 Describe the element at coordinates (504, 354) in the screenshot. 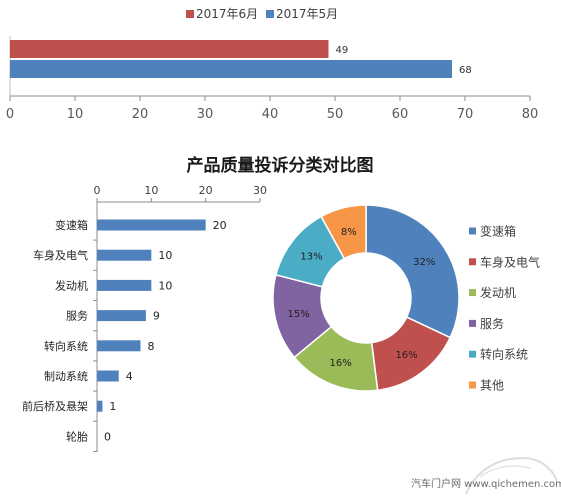

I see `legend-label: 转向系统` at that location.